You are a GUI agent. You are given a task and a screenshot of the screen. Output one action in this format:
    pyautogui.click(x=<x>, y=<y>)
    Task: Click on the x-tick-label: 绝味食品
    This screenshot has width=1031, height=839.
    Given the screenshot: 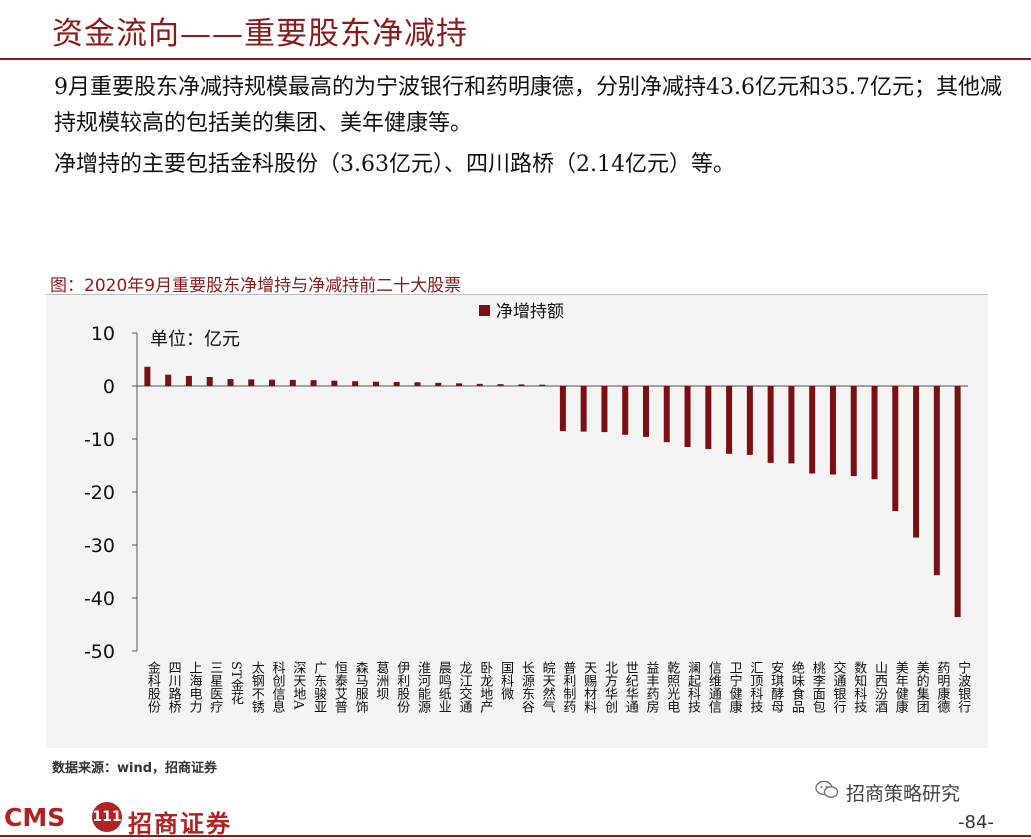 What is the action you would take?
    pyautogui.click(x=797, y=686)
    